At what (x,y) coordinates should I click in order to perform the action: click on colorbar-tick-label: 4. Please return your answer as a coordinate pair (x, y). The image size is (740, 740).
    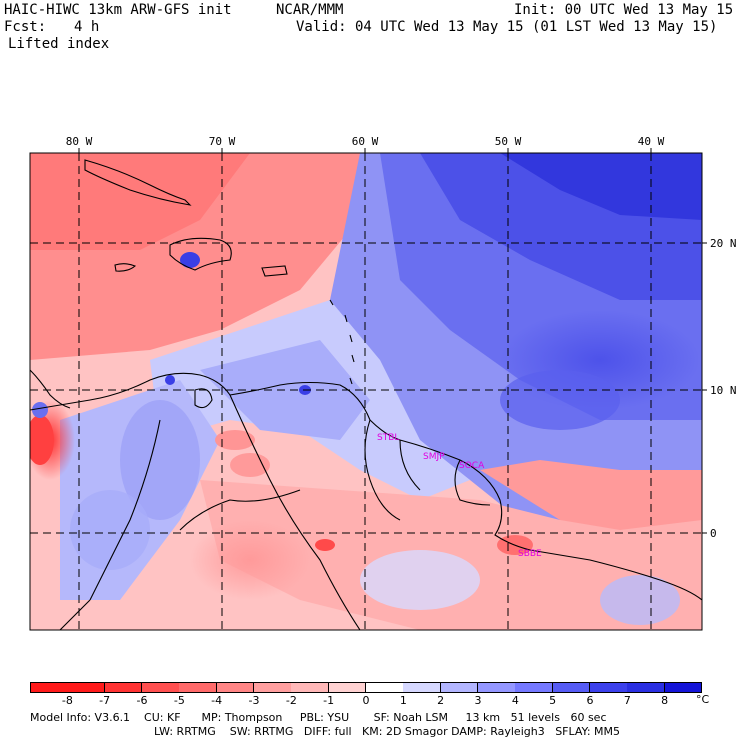
    Looking at the image, I should click on (515, 700).